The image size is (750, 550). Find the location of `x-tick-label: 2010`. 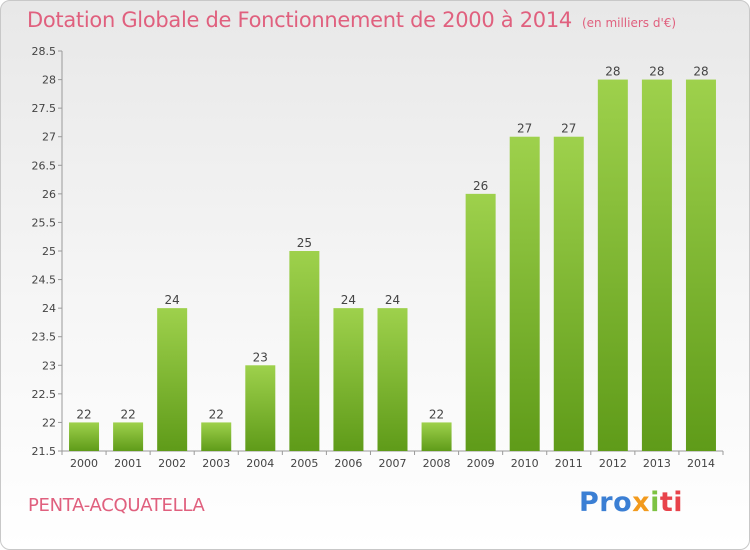

x-tick-label: 2010 is located at coordinates (525, 463).